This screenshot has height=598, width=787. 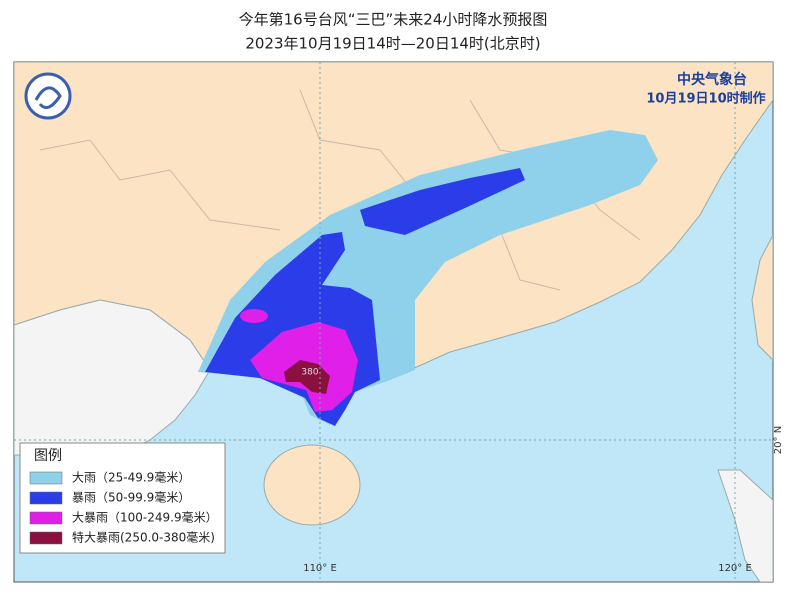 What do you see at coordinates (48, 456) in the screenshot?
I see `legend-title: 图例` at bounding box center [48, 456].